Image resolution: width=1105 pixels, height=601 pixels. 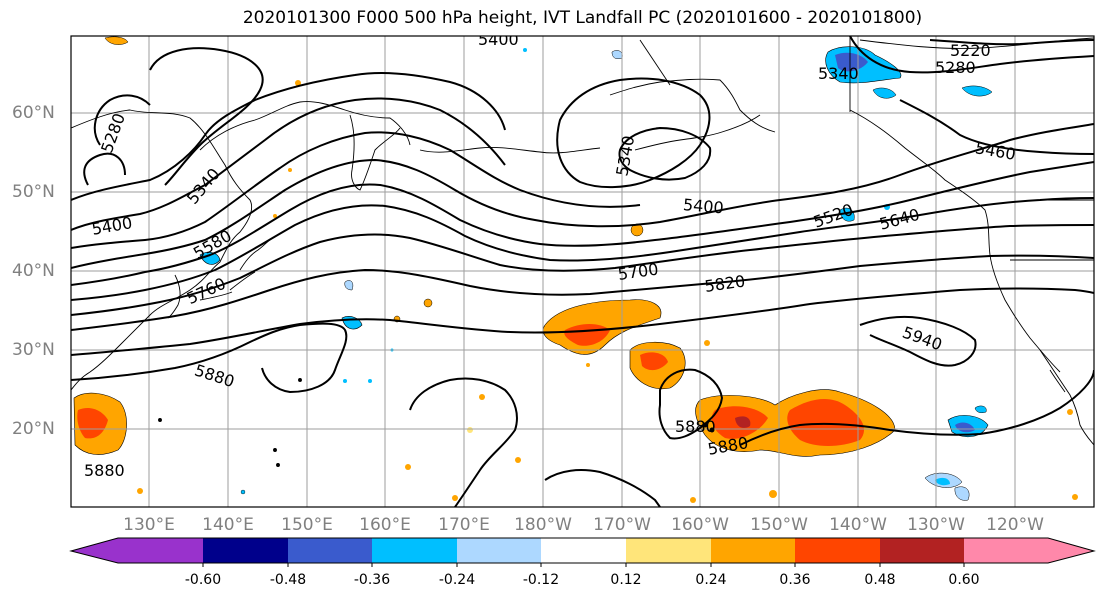 I want to click on lon-label: 140°W, so click(x=858, y=525).